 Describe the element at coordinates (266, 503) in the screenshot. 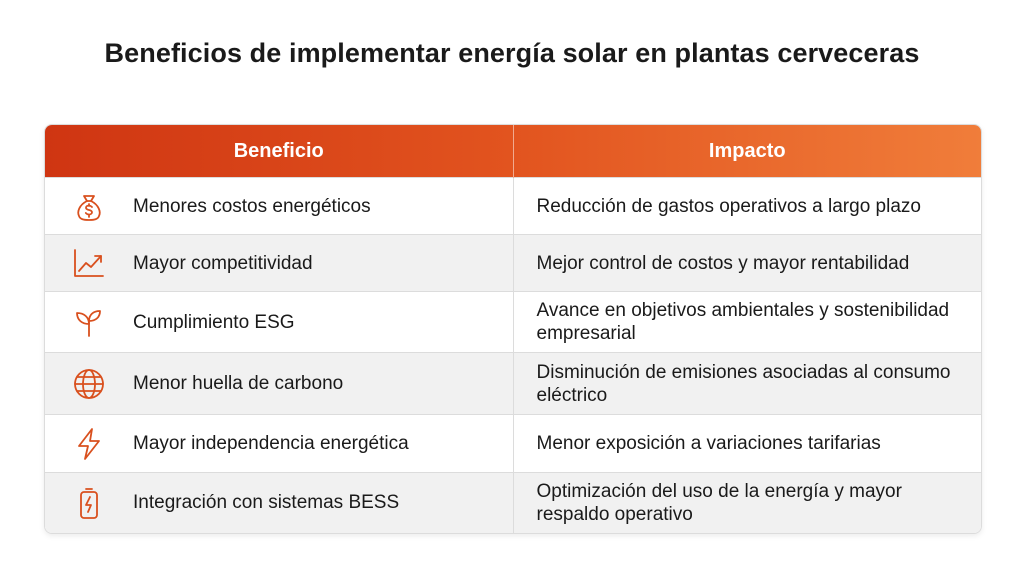

I see `benefit-text: Integración con sistemas BESS` at that location.